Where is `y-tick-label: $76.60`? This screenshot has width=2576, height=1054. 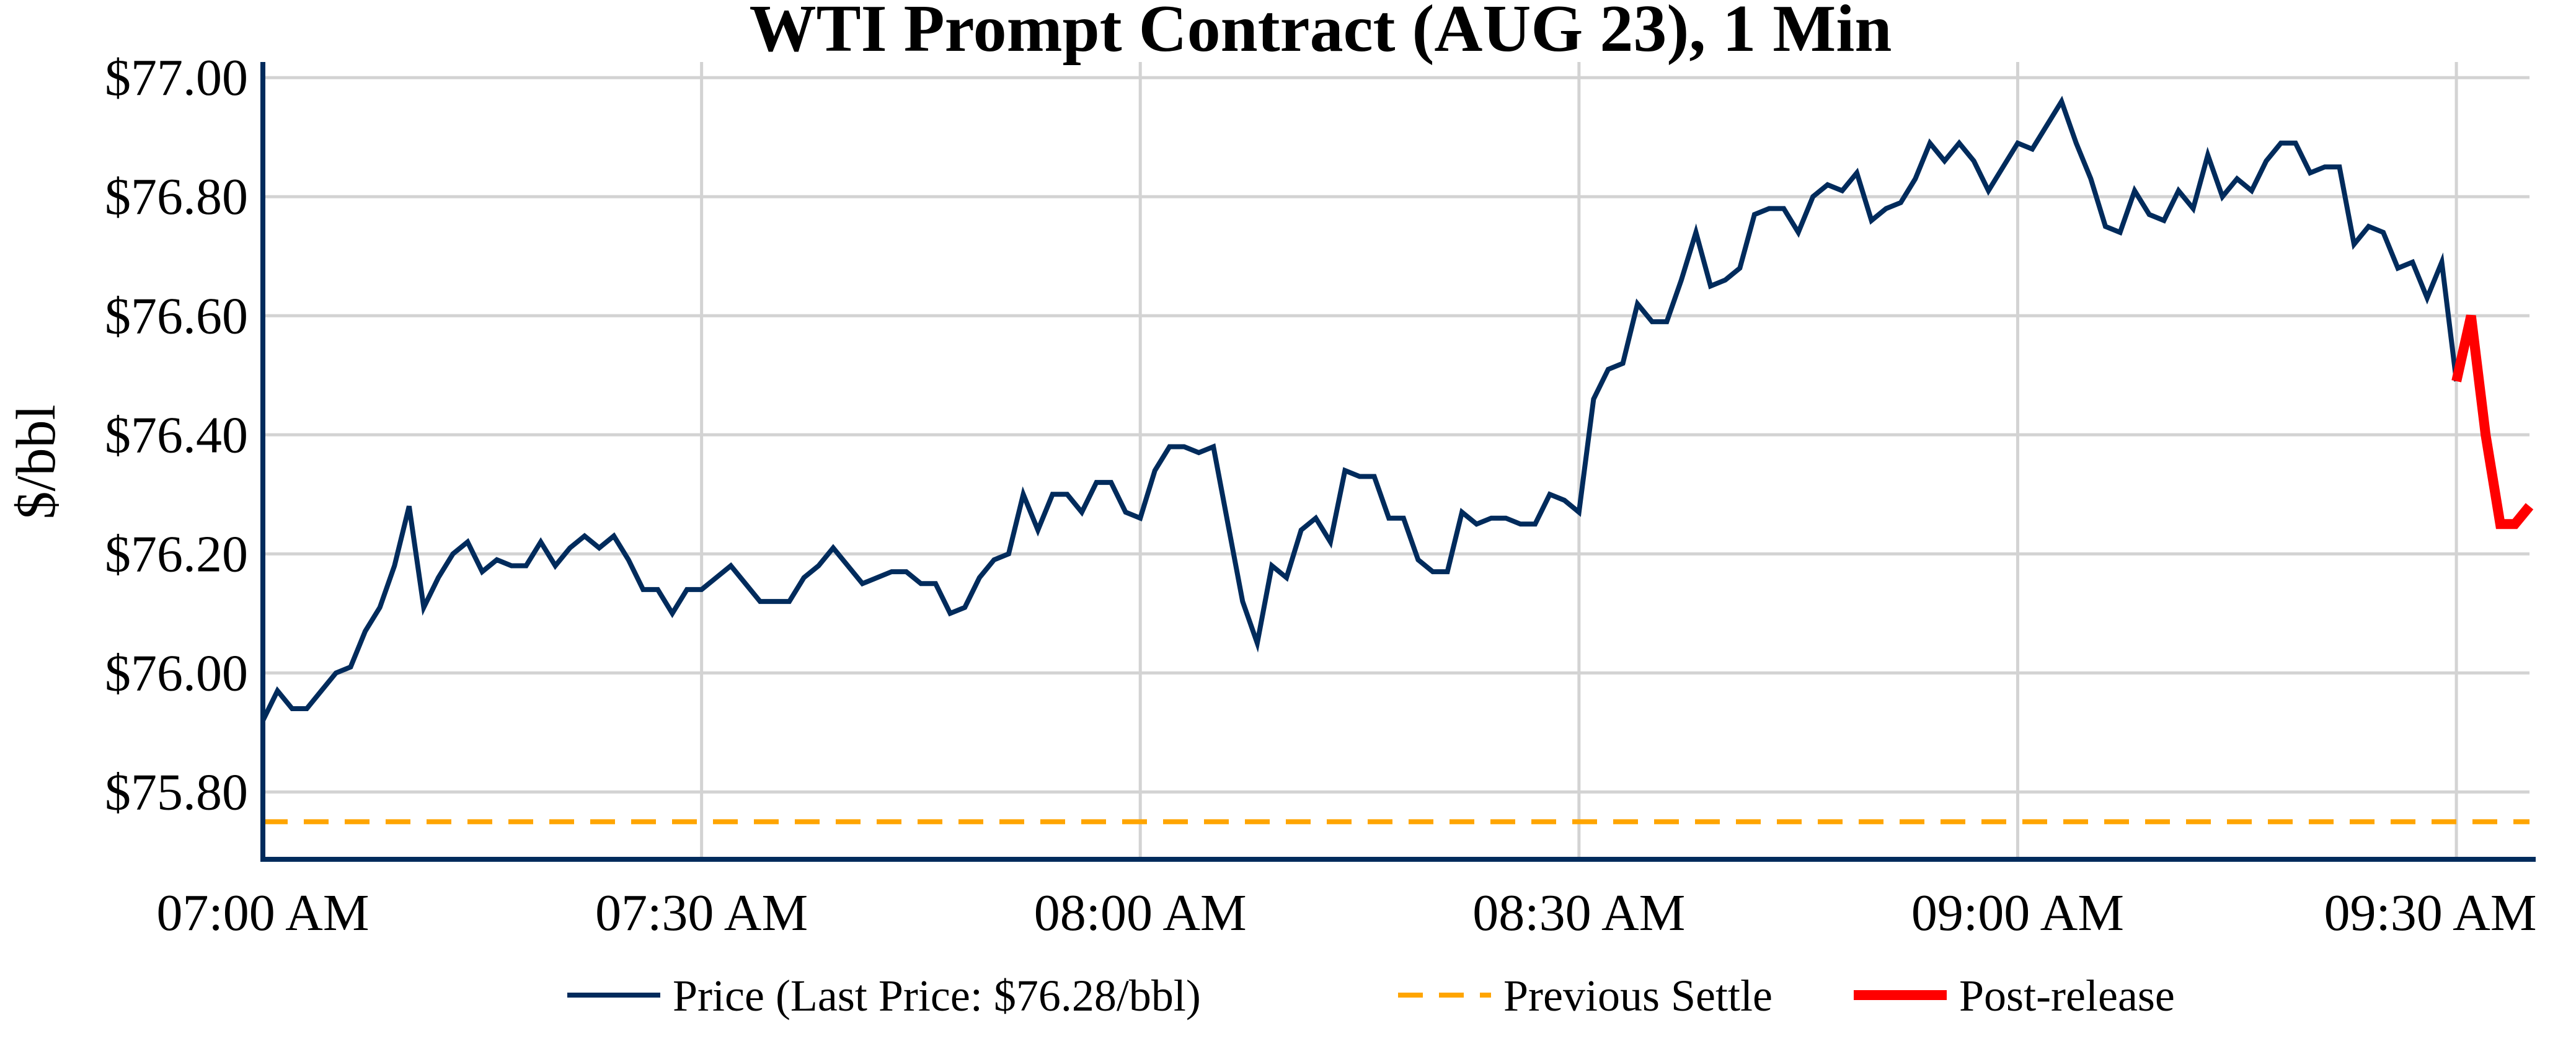
y-tick-label: $76.60 is located at coordinates (176, 316).